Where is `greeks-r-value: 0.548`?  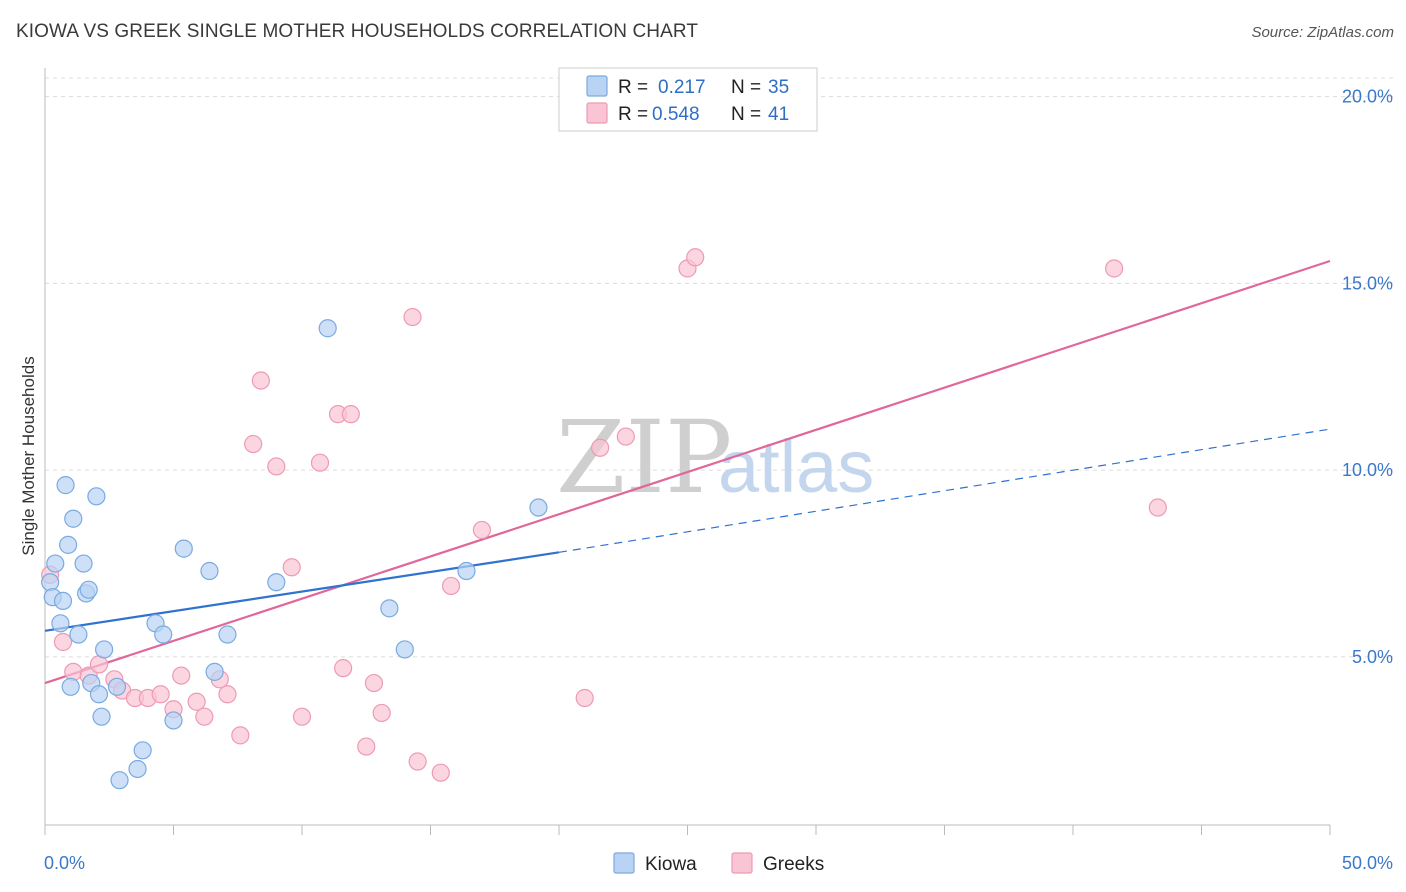 greeks-r-value: 0.548 is located at coordinates (676, 114).